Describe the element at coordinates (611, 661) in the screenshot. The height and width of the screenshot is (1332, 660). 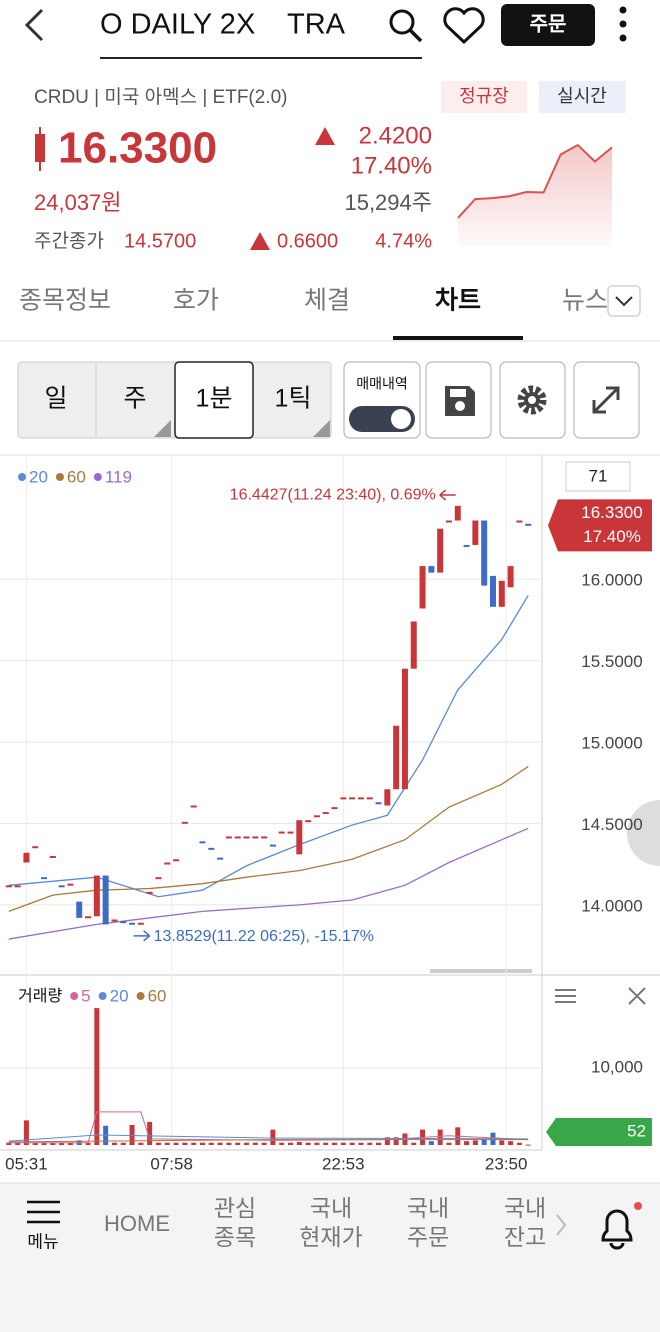
I see `y-tick-label: 15.5000` at that location.